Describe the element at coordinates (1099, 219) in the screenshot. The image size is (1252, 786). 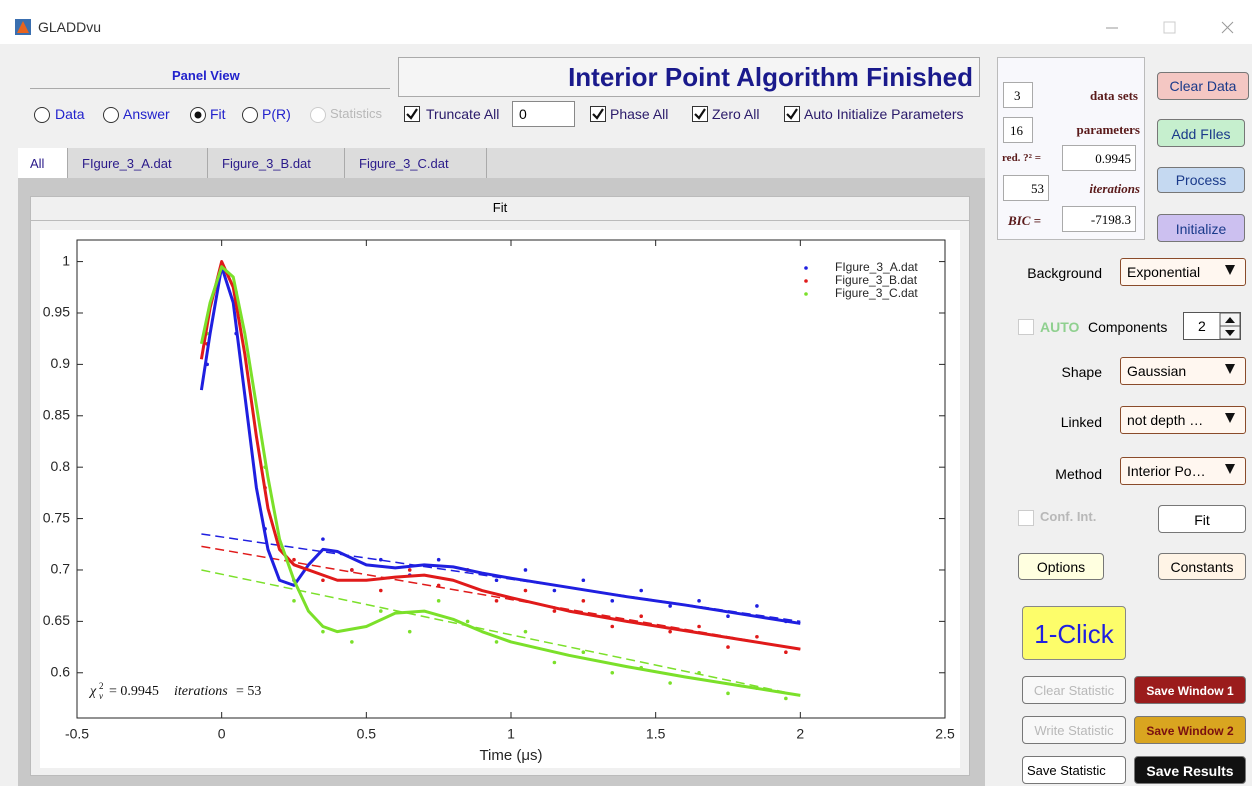
I see `stat-value: -7198.3` at that location.